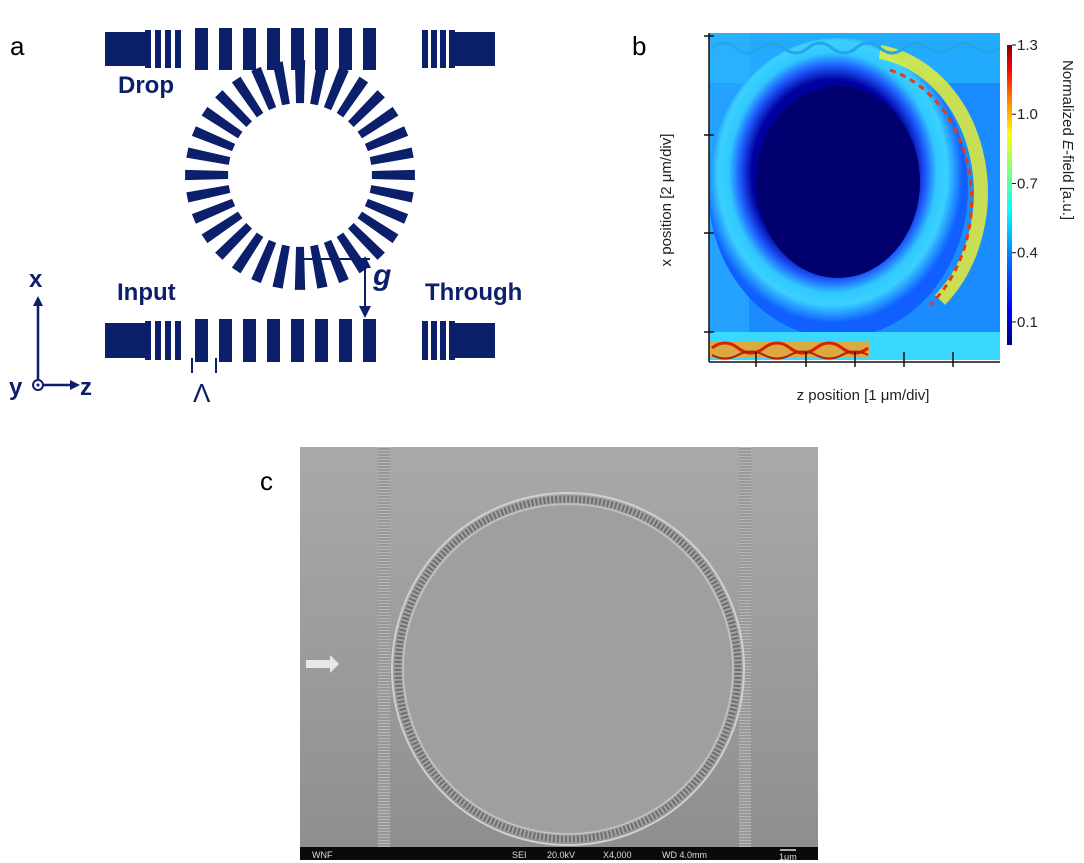 The width and height of the screenshot is (1084, 863). What do you see at coordinates (1027, 322) in the screenshot?
I see `colorbar-tick-label: 0.1` at bounding box center [1027, 322].